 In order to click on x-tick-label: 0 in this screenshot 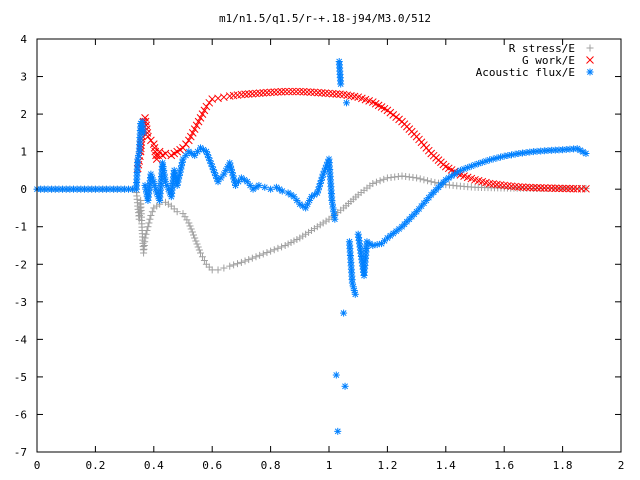, I will do `click(37, 465)`.